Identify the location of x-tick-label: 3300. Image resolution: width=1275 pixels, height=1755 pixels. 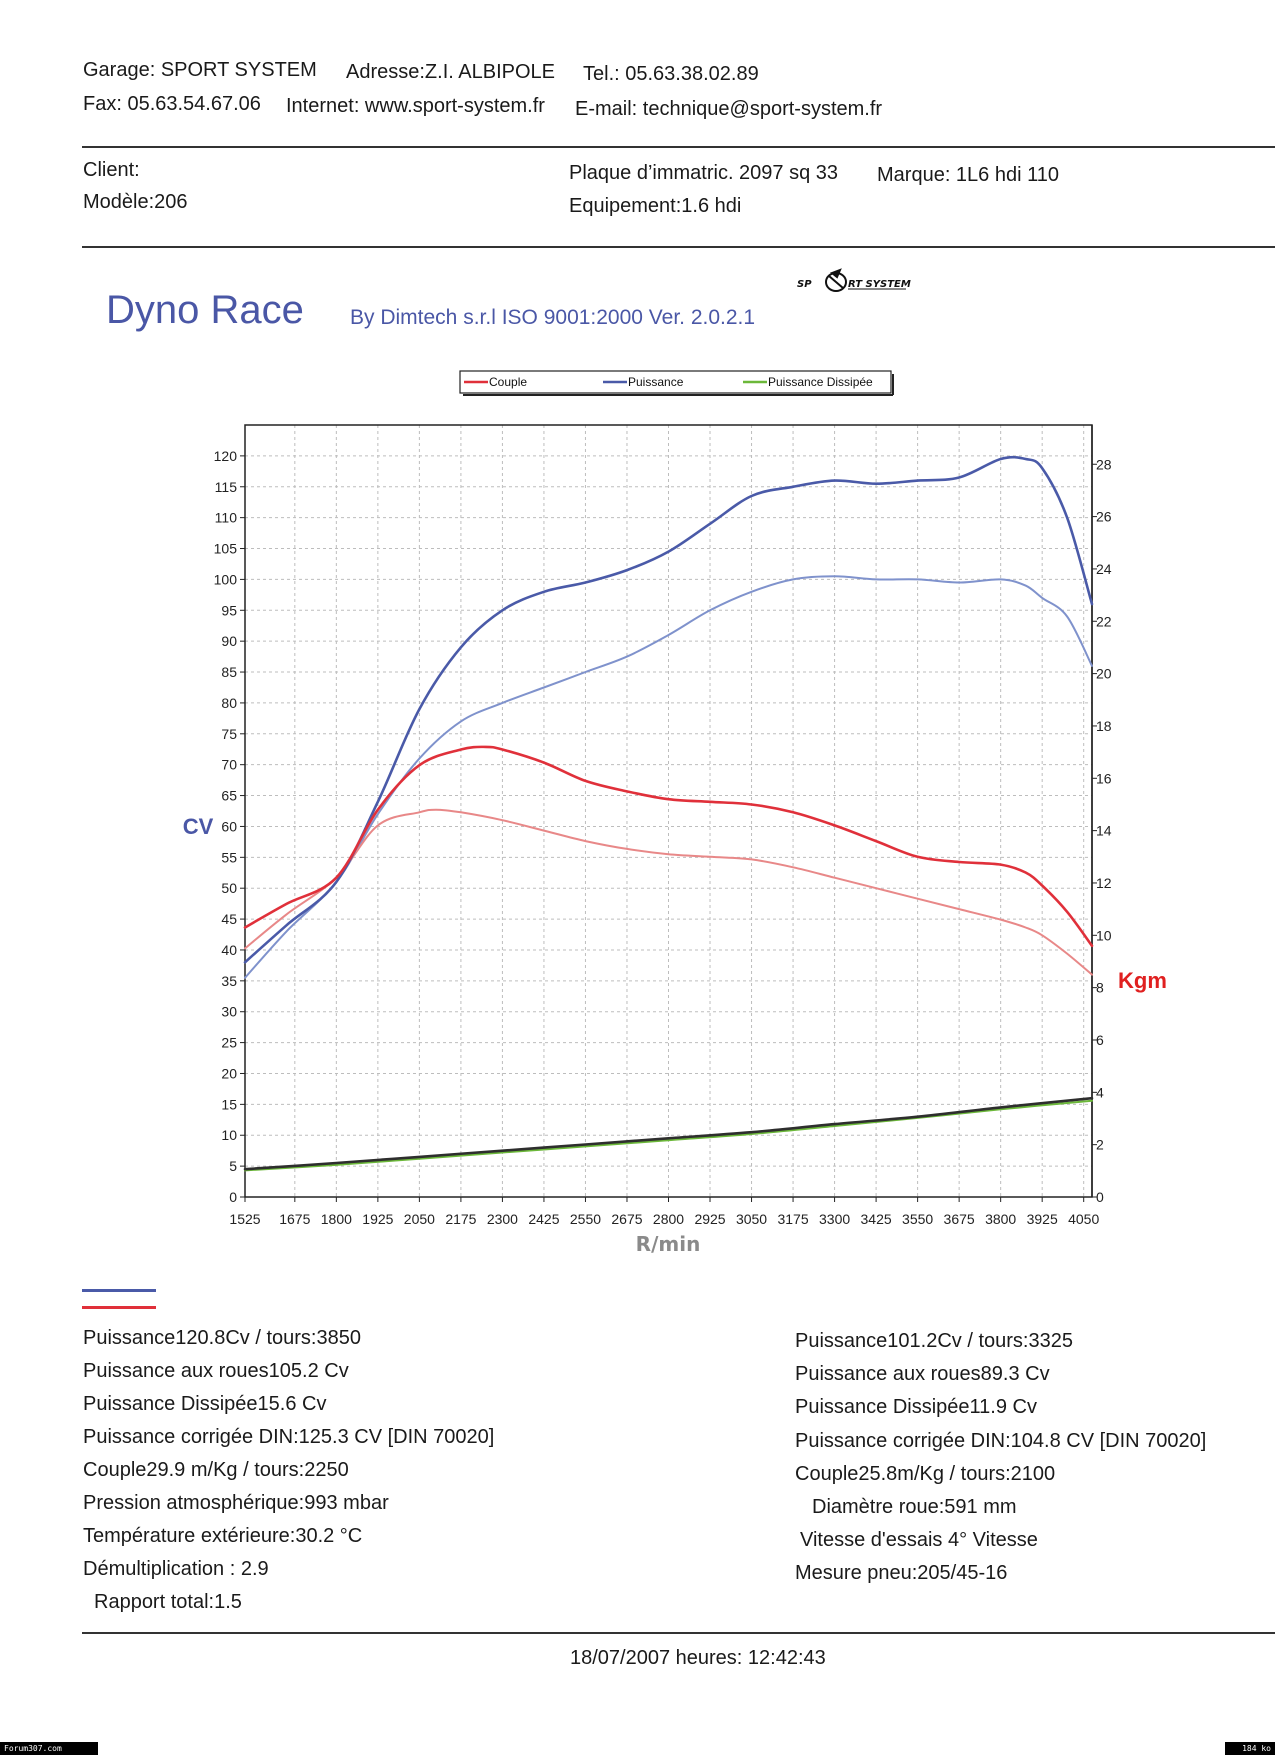
(834, 1219).